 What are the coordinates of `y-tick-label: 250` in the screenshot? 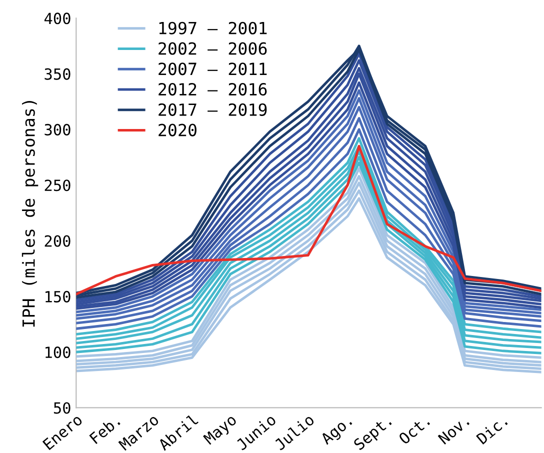 It's located at (57, 186).